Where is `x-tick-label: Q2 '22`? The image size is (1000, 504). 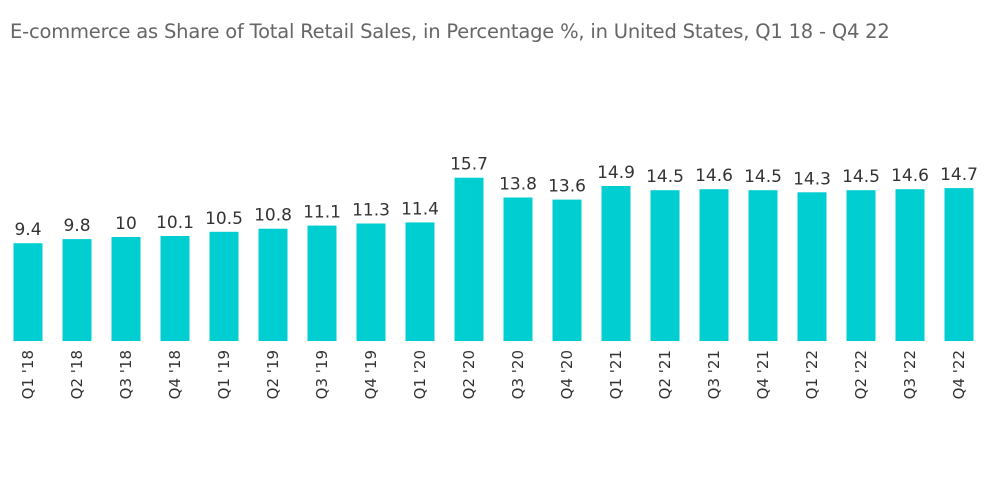
x-tick-label: Q2 '22 is located at coordinates (861, 374).